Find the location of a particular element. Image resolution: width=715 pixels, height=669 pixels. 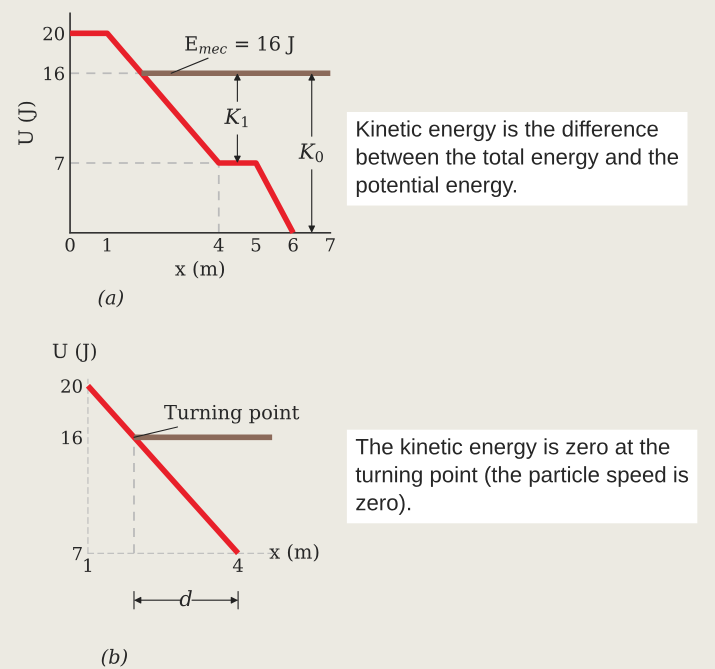

x-tick-label: 5 is located at coordinates (256, 245).